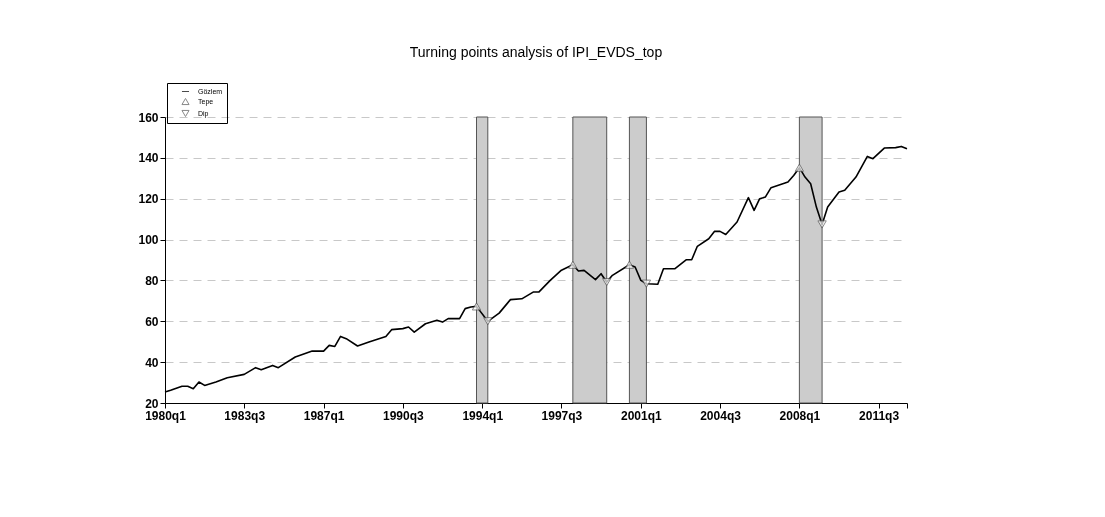  Describe the element at coordinates (879, 415) in the screenshot. I see `x-tick-label: 2011q3` at that location.